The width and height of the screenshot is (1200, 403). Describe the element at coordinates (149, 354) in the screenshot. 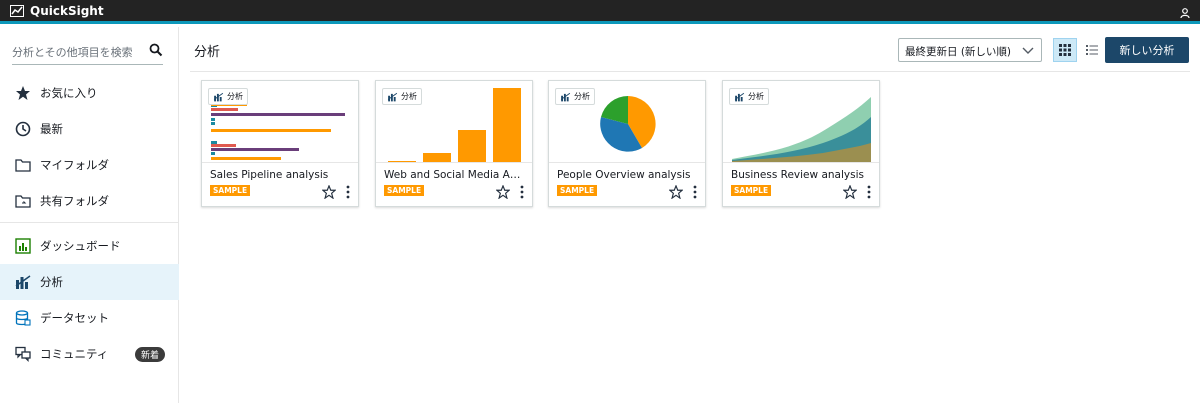

I see `new-badge: 新着` at that location.